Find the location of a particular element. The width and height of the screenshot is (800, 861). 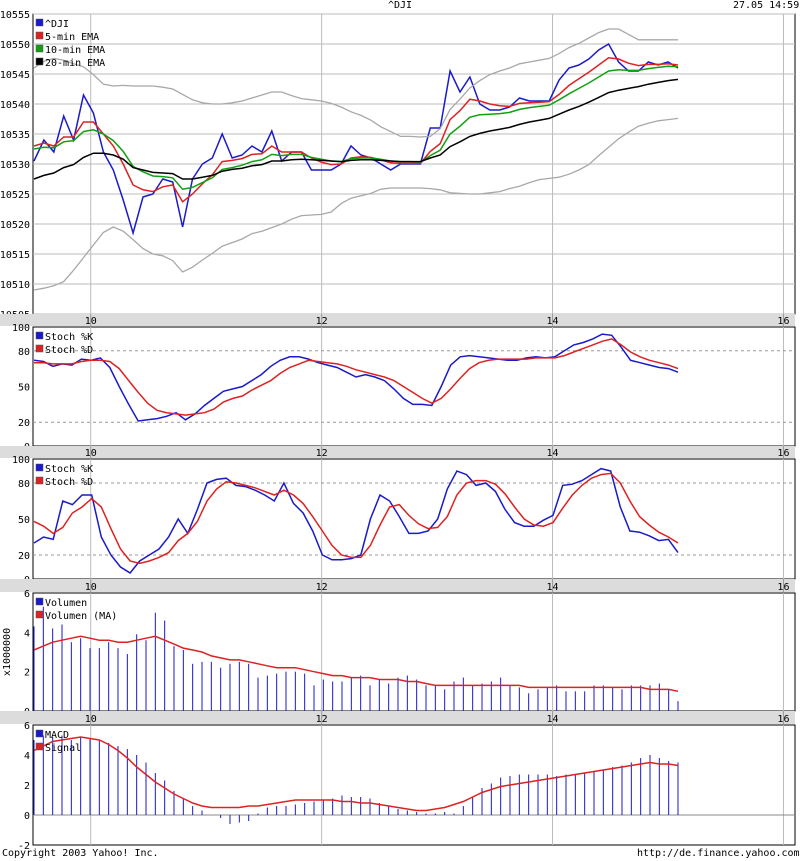

y-tick-label: 10530 is located at coordinates (15, 165).